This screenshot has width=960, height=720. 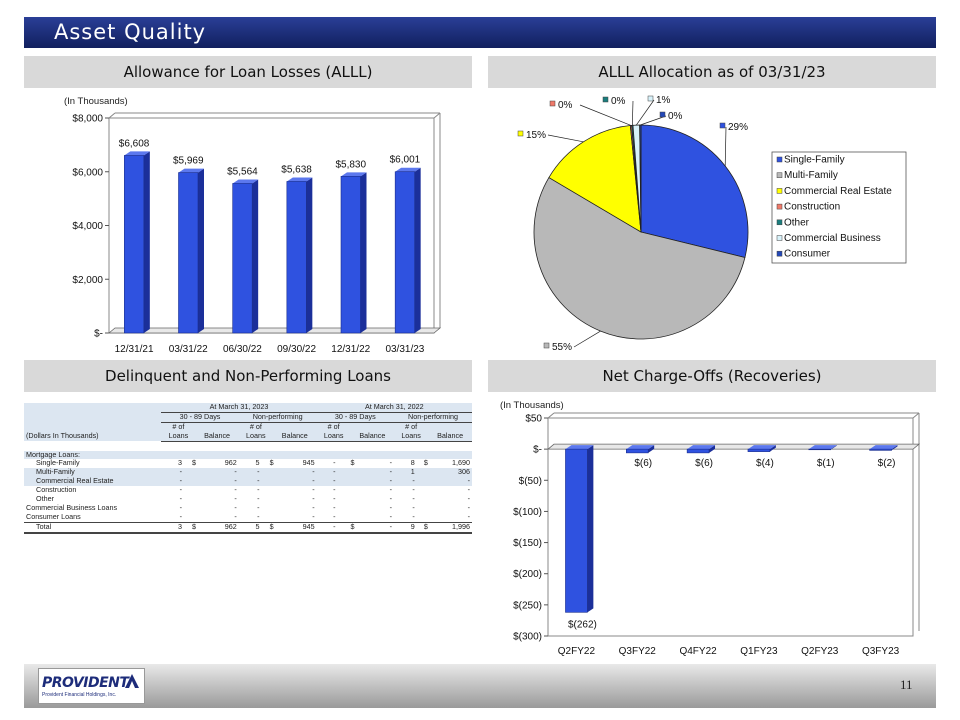 What do you see at coordinates (296, 349) in the screenshot?
I see `x-tick-label: 09/30/22` at bounding box center [296, 349].